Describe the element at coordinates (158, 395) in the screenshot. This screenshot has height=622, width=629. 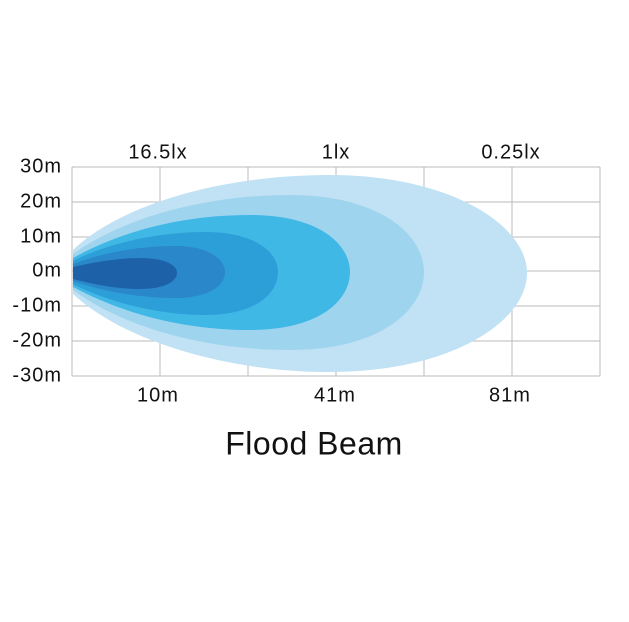
I see `x-label: 10m` at that location.